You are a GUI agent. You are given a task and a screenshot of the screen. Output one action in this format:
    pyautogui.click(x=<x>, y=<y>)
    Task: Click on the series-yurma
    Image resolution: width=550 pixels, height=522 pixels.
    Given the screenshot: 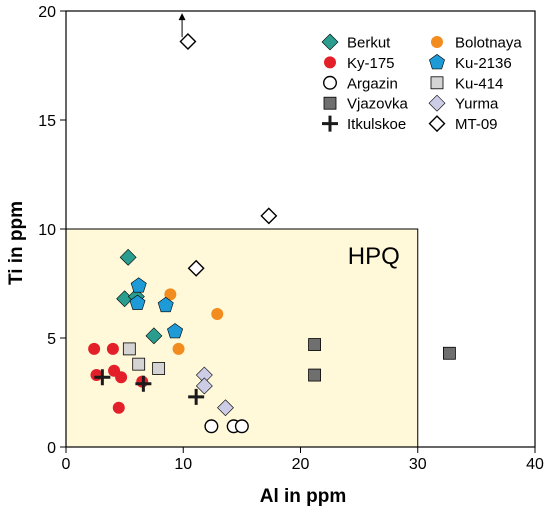 What is the action you would take?
    pyautogui.click(x=214, y=391)
    